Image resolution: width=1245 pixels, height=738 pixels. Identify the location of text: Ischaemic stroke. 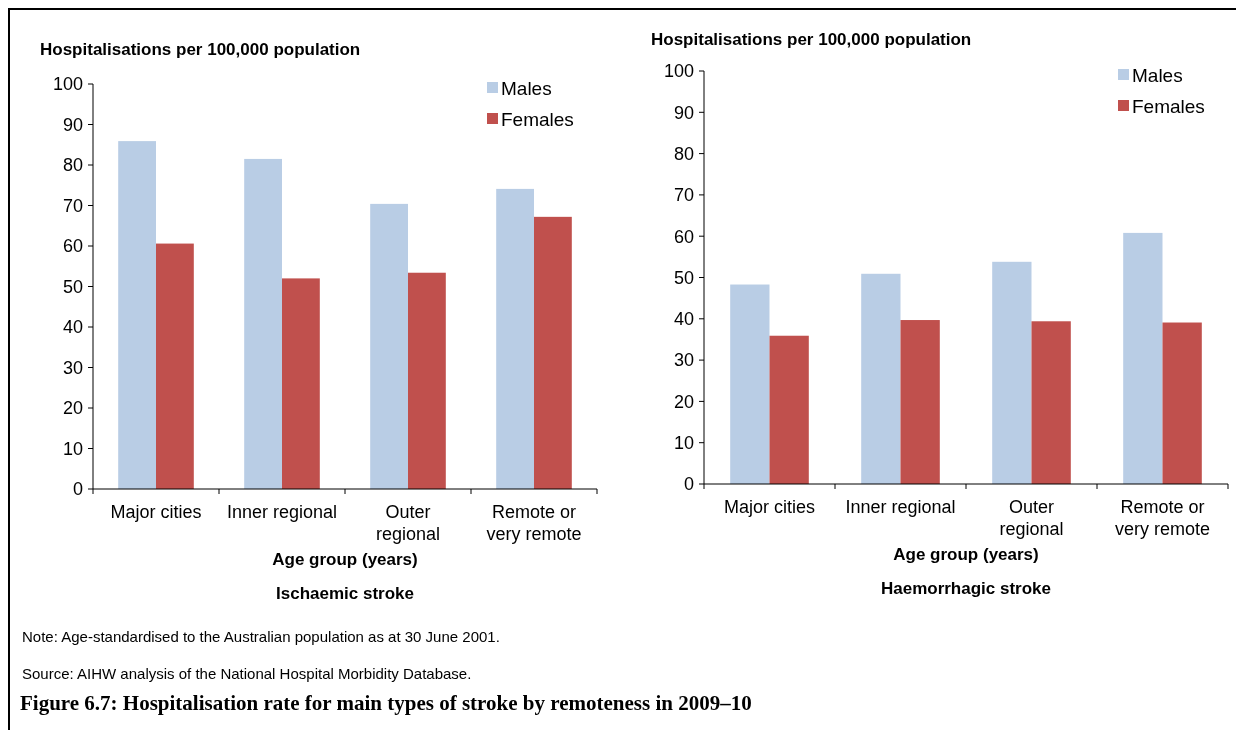
(345, 593).